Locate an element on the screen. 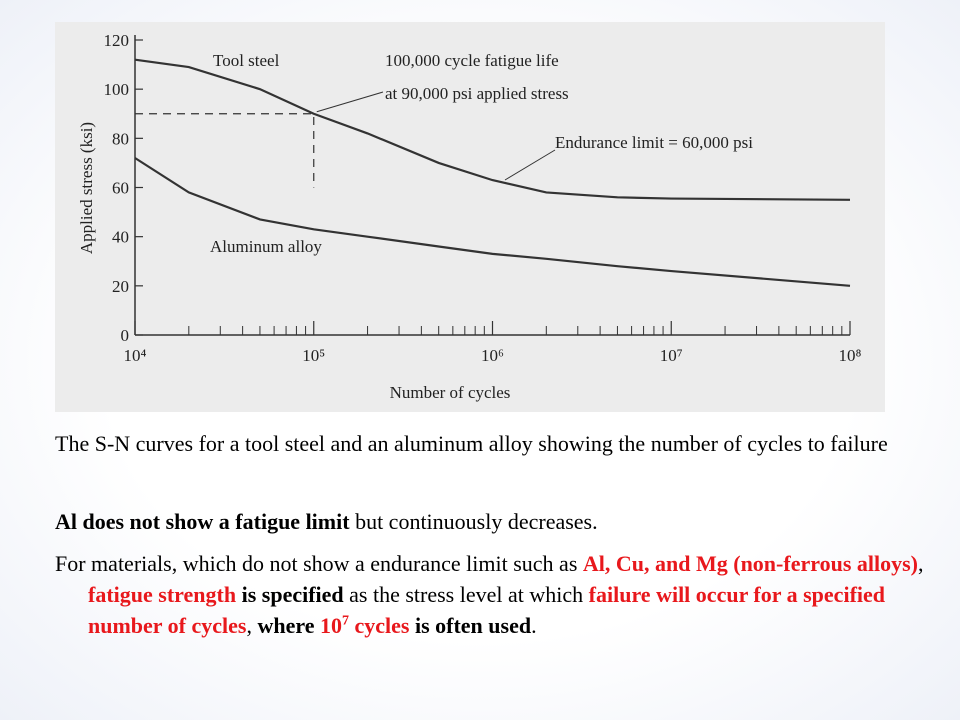  text-run: where is located at coordinates (288, 625).